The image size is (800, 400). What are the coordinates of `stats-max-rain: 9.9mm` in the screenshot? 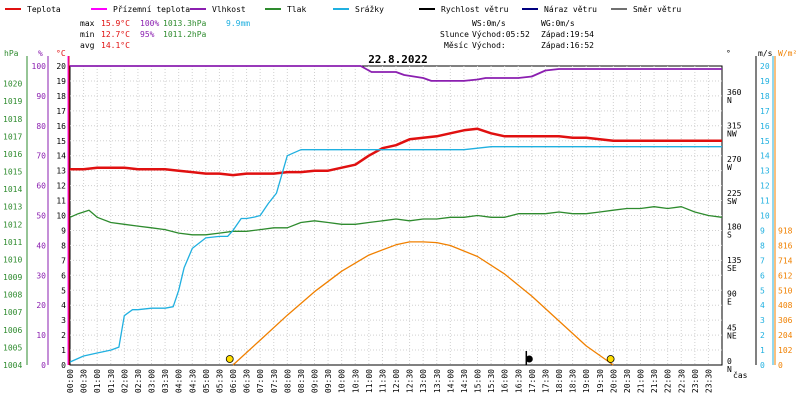 It's located at (238, 23).